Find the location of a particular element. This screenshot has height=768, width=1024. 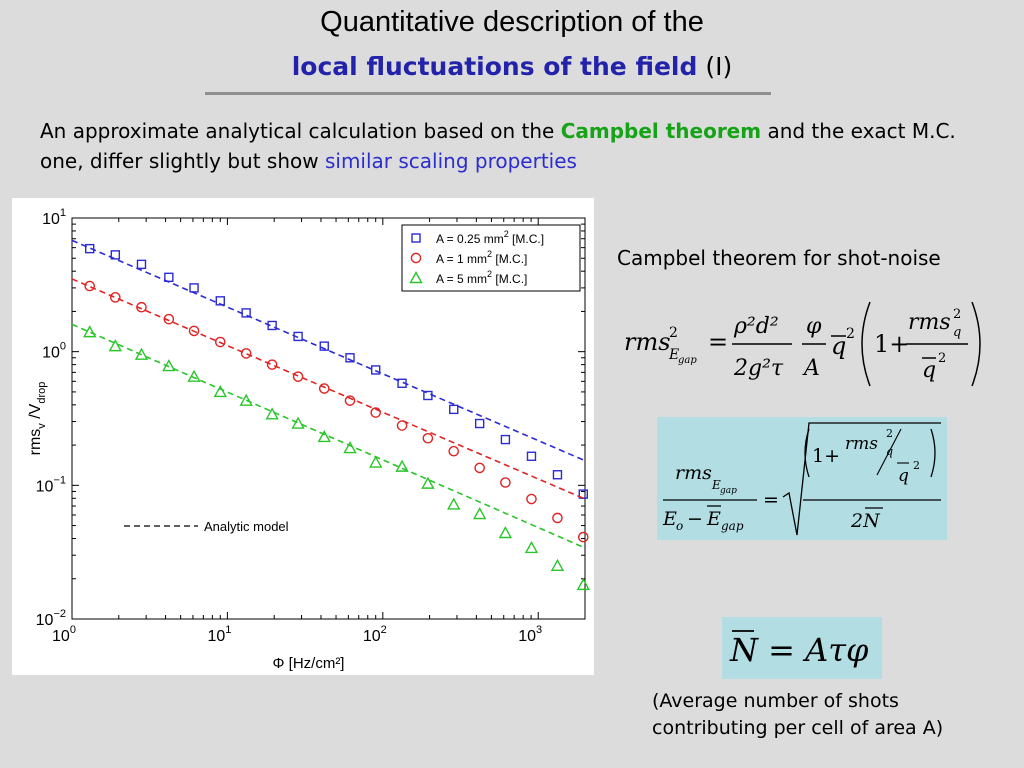

f2-den-b: E is located at coordinates (713, 519).